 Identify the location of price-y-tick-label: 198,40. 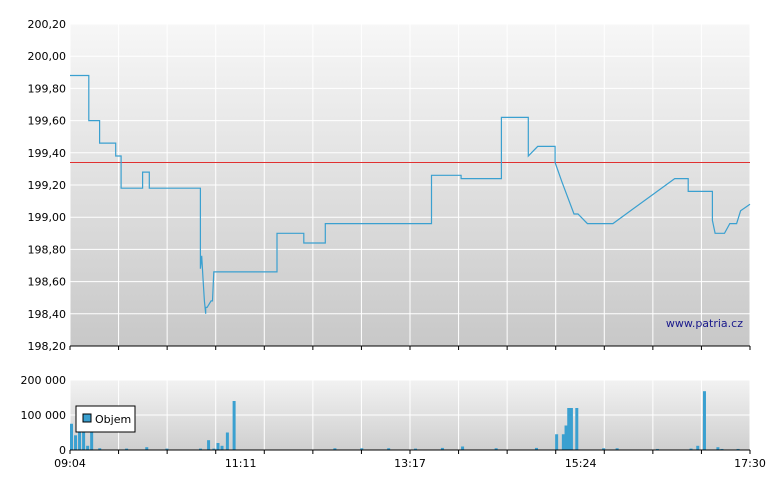
(47, 314).